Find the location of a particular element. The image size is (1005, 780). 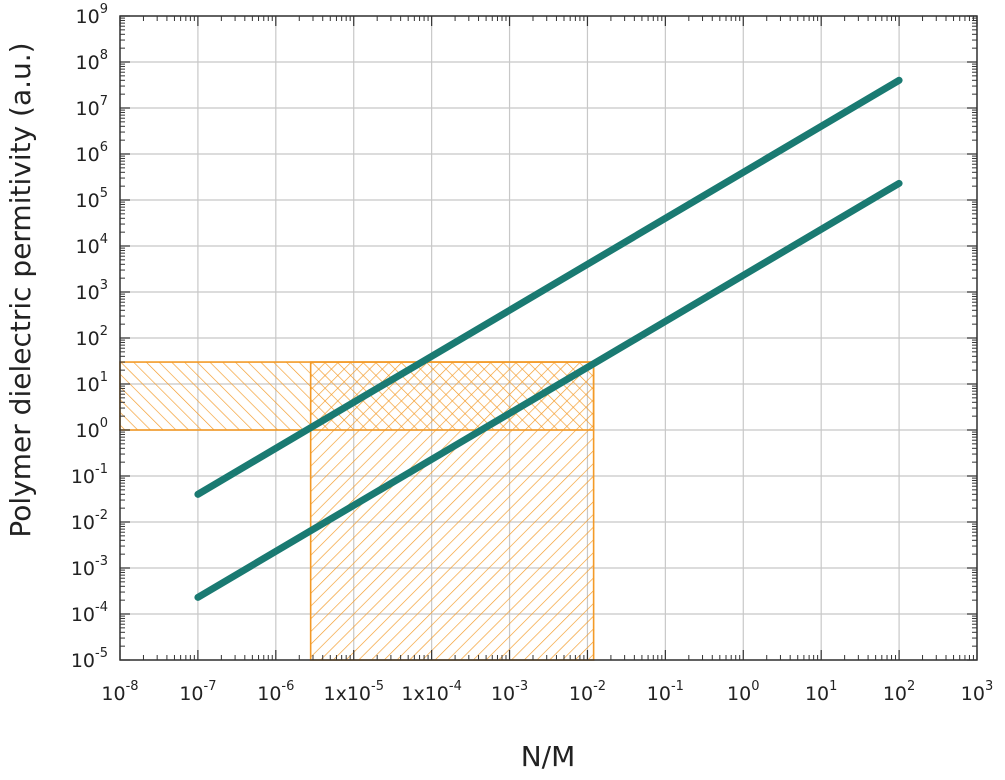

y-tick-label: 10⁸ is located at coordinates (92, 61).